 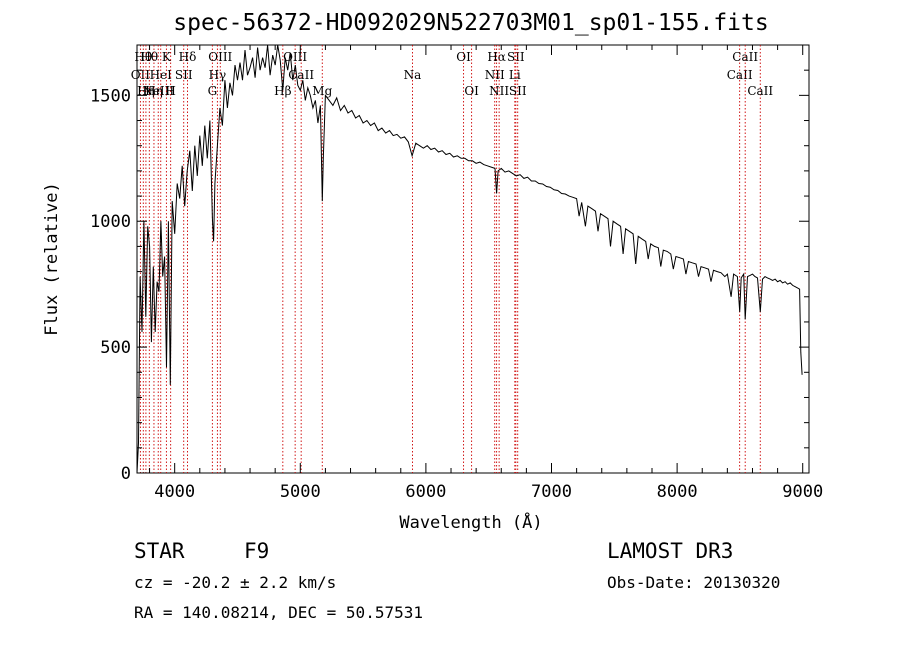 What do you see at coordinates (110, 222) in the screenshot?
I see `y-tick-label: 1000` at bounding box center [110, 222].